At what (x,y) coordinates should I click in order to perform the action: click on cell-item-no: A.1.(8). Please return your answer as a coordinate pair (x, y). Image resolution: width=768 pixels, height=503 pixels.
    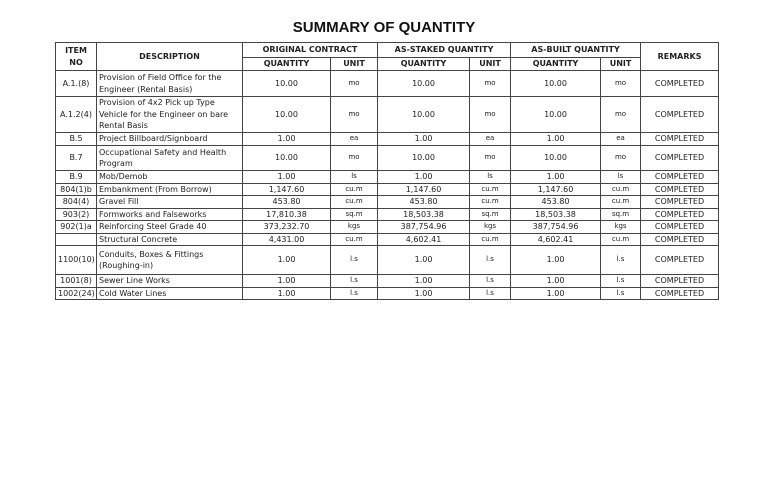
    Looking at the image, I should click on (76, 83).